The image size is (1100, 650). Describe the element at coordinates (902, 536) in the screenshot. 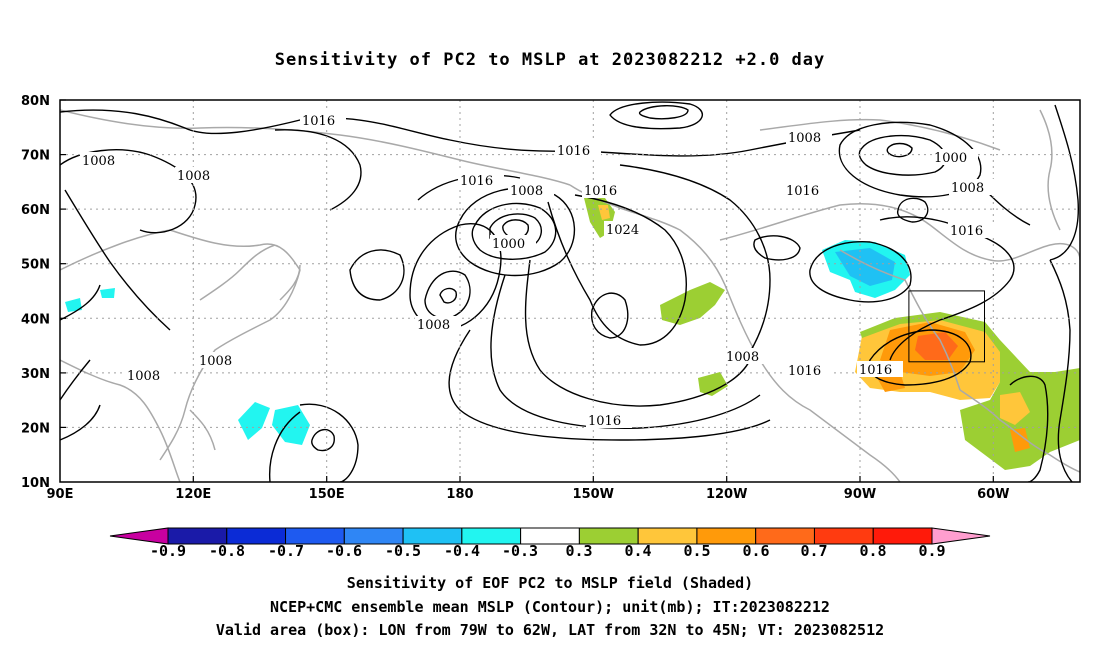

I see `colorbar-swatch` at that location.